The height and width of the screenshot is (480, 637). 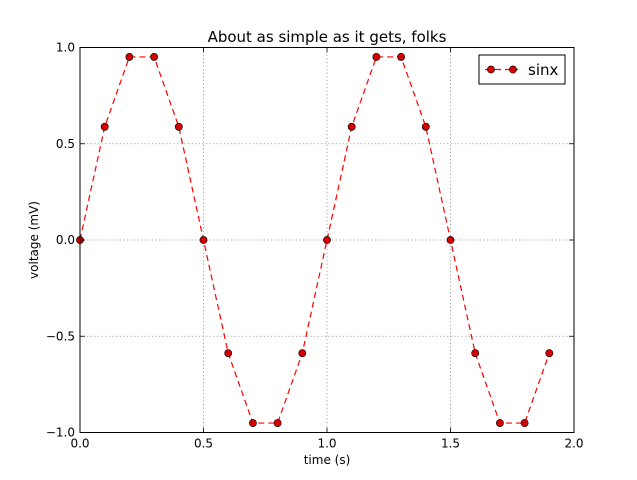 I want to click on y-tick-labels: 1.0 0.5 0.0 −0.5 −1.0, so click(x=60, y=240).